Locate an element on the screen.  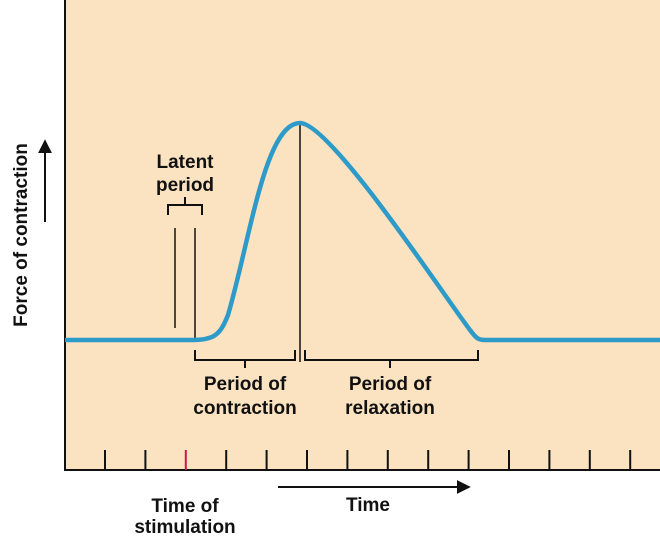
y-axis-label: Force of contraction is located at coordinates (21, 235).